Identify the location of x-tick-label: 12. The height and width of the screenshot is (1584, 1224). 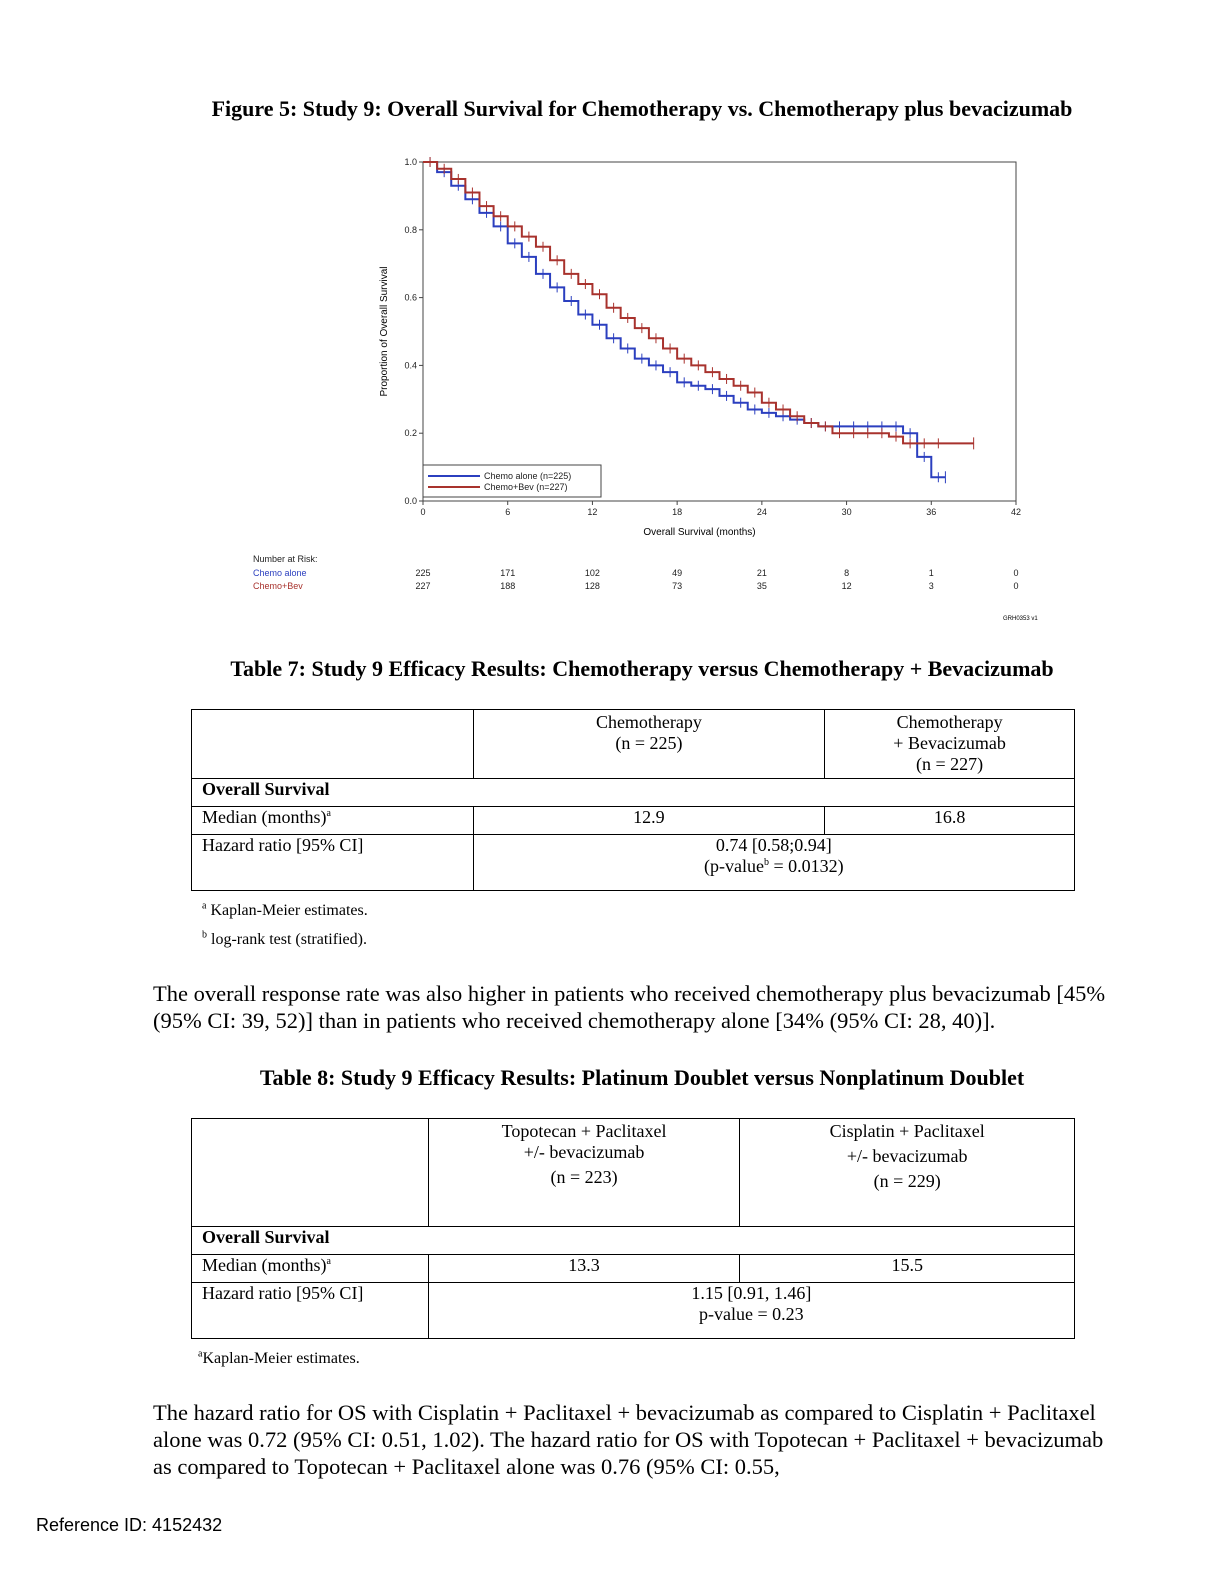
(592, 512).